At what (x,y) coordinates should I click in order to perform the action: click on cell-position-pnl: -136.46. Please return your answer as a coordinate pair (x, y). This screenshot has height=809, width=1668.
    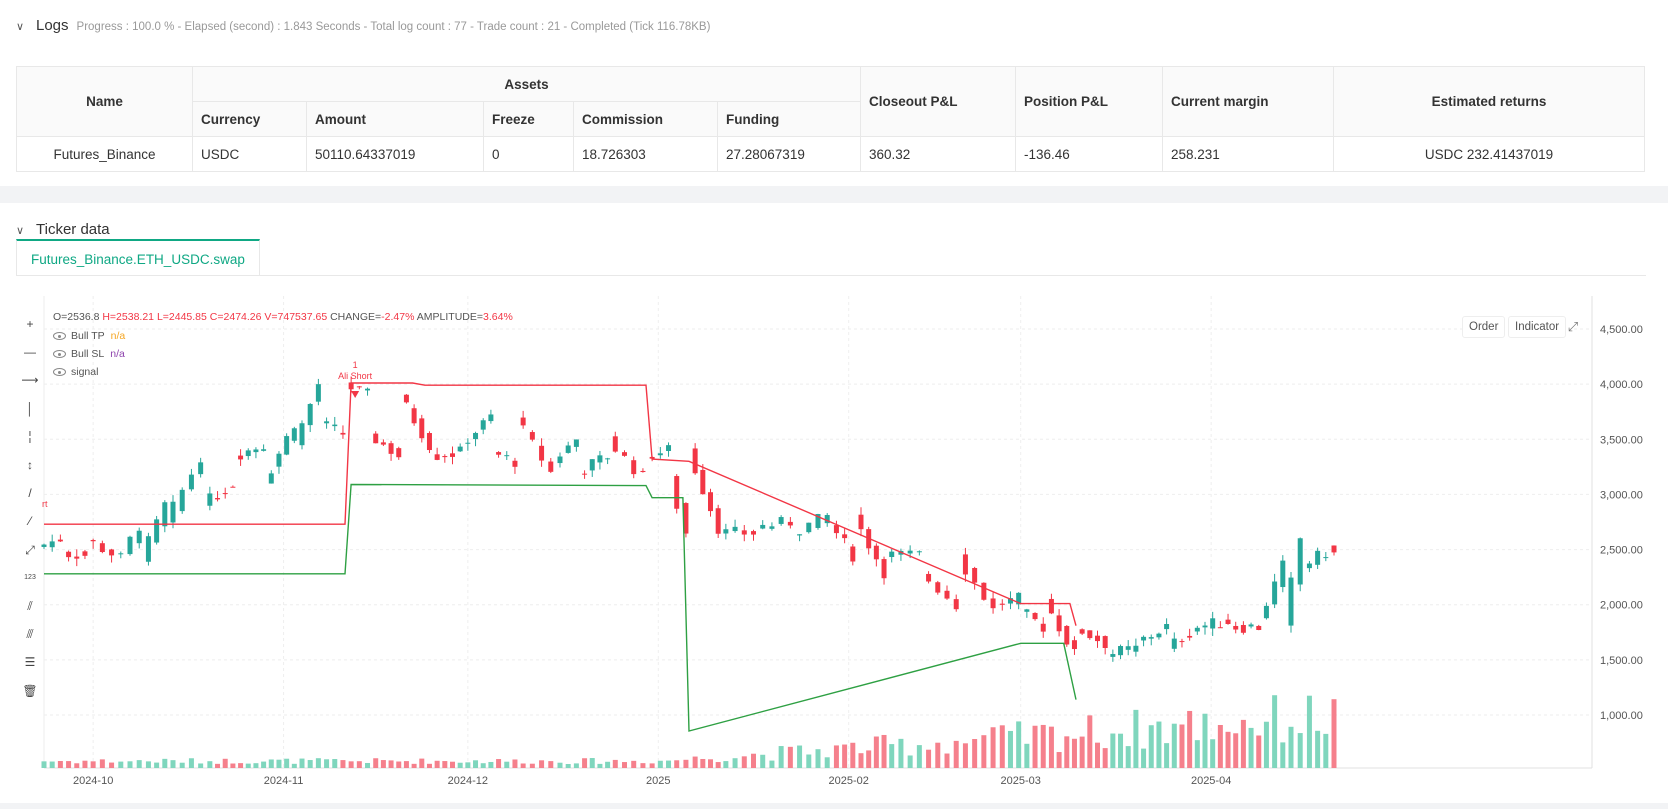
    Looking at the image, I should click on (1089, 154).